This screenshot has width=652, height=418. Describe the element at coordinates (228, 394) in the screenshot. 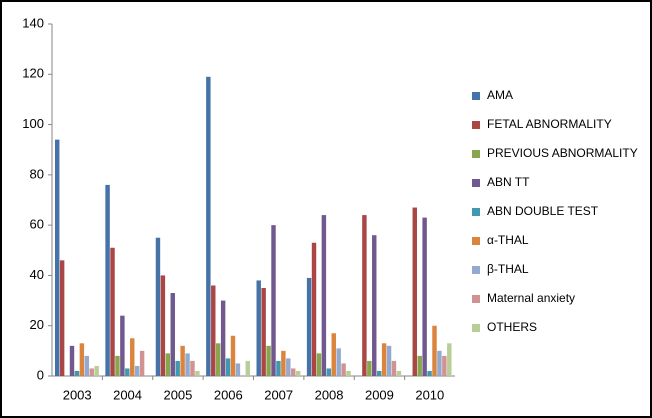

I see `x-tick-label: 2006` at that location.